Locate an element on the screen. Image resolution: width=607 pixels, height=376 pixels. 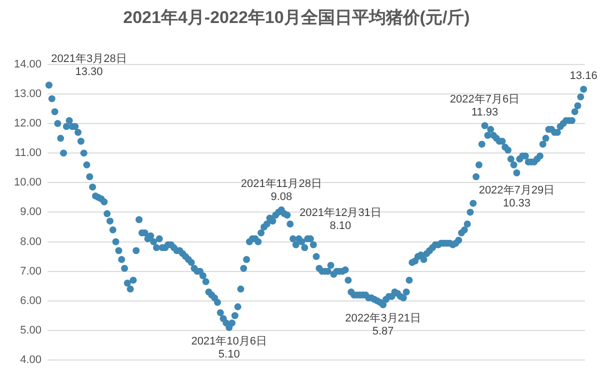
data-label: 2022年7月29日 10.33 is located at coordinates (516, 197).